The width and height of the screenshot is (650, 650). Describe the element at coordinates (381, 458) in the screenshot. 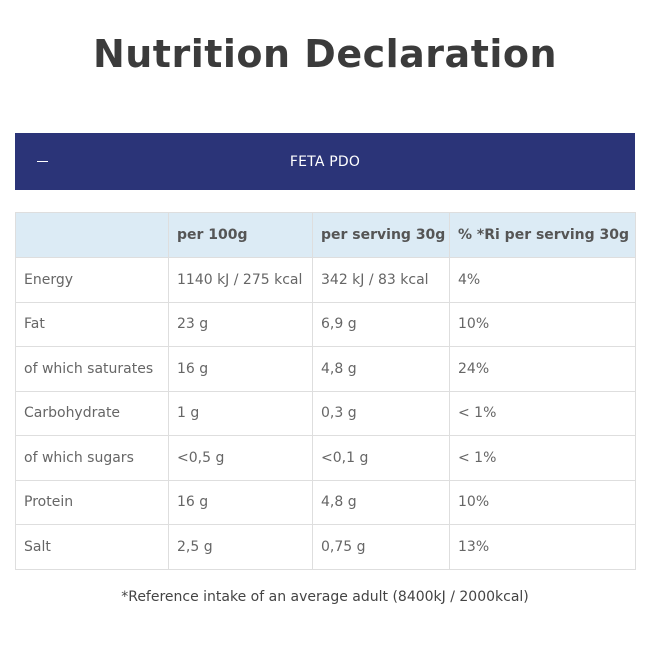

I see `value-per-serving: <0,1 g` at that location.